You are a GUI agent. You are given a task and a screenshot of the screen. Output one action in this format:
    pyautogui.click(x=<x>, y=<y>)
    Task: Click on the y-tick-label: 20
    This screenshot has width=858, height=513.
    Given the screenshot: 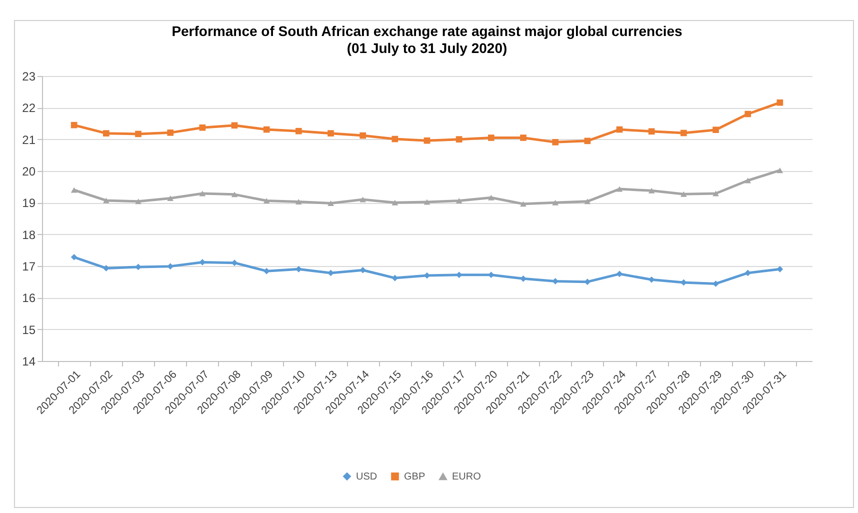 What is the action you would take?
    pyautogui.click(x=29, y=171)
    